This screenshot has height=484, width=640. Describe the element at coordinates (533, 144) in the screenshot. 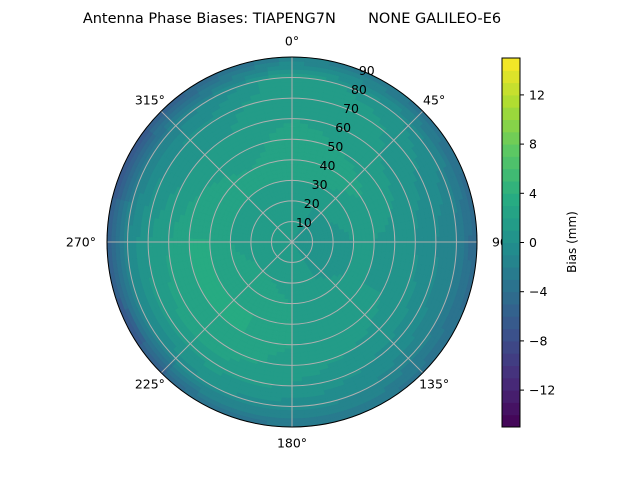

I see `colorbar-tick-label: 8` at that location.